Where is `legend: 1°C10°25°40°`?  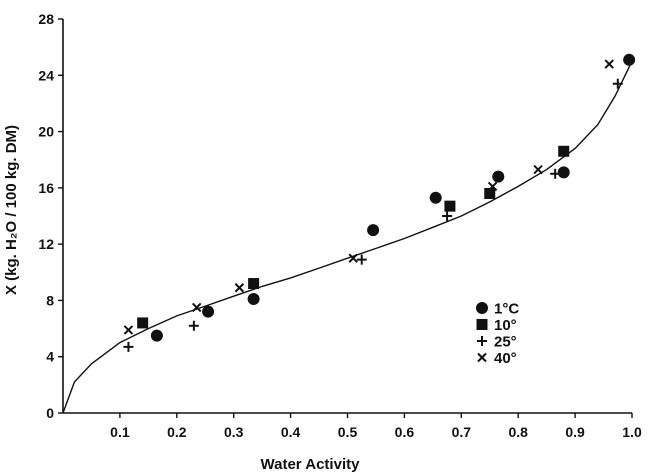 legend: 1°C10°25°40° is located at coordinates (497, 334).